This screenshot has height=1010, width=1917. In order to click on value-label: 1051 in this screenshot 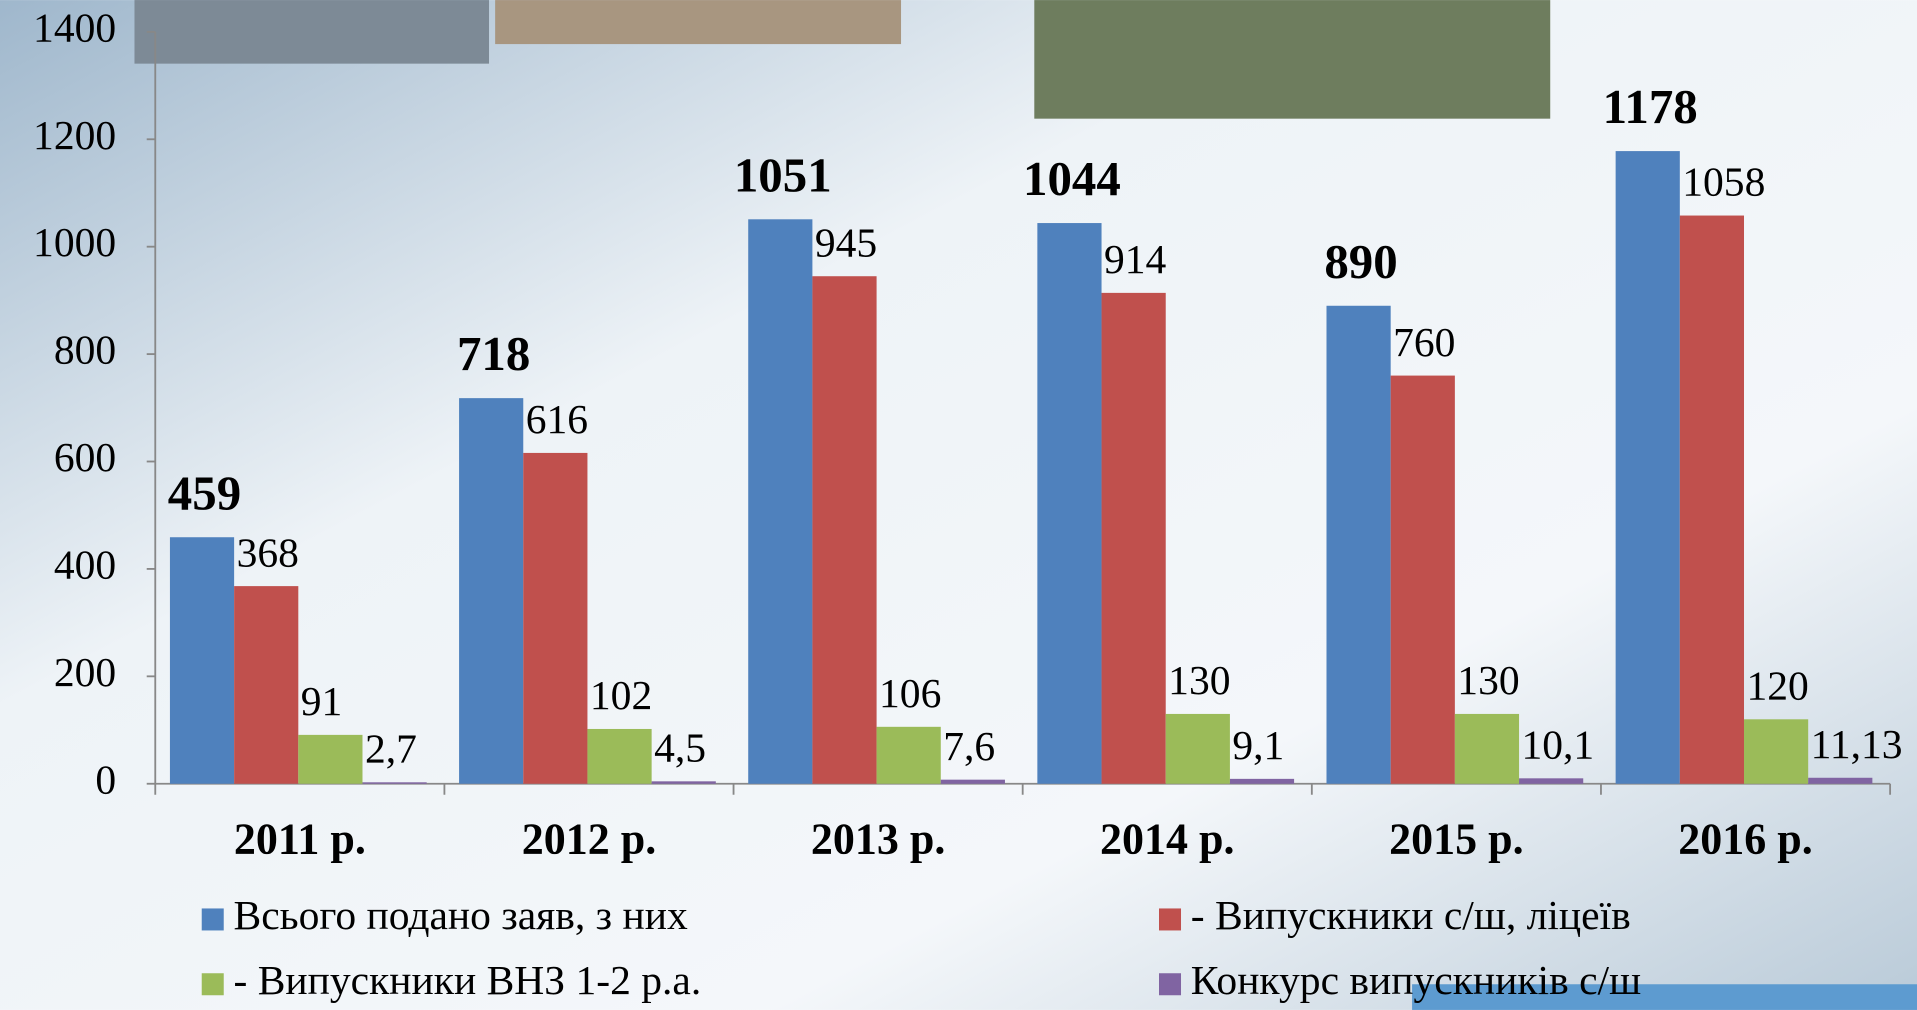, I will do `click(783, 174)`.